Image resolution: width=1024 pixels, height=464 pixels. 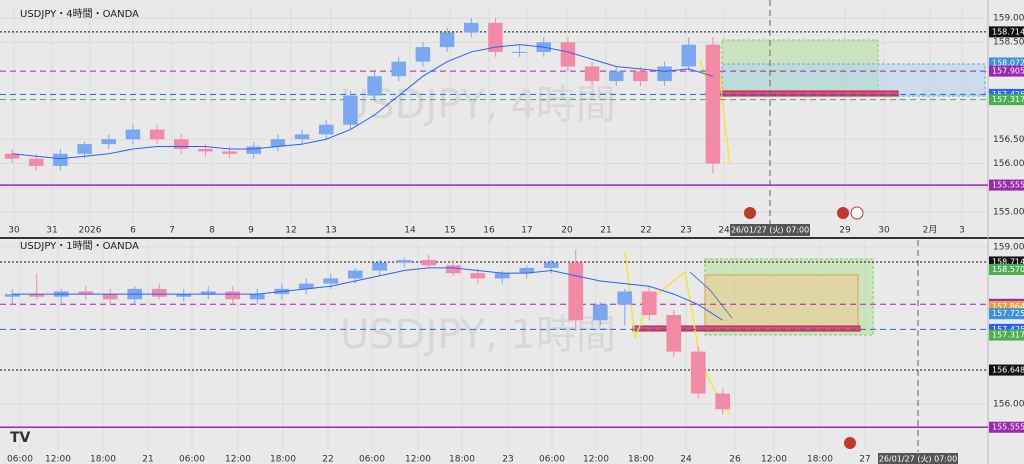 I want to click on x-tick-label: 20, so click(x=567, y=231).